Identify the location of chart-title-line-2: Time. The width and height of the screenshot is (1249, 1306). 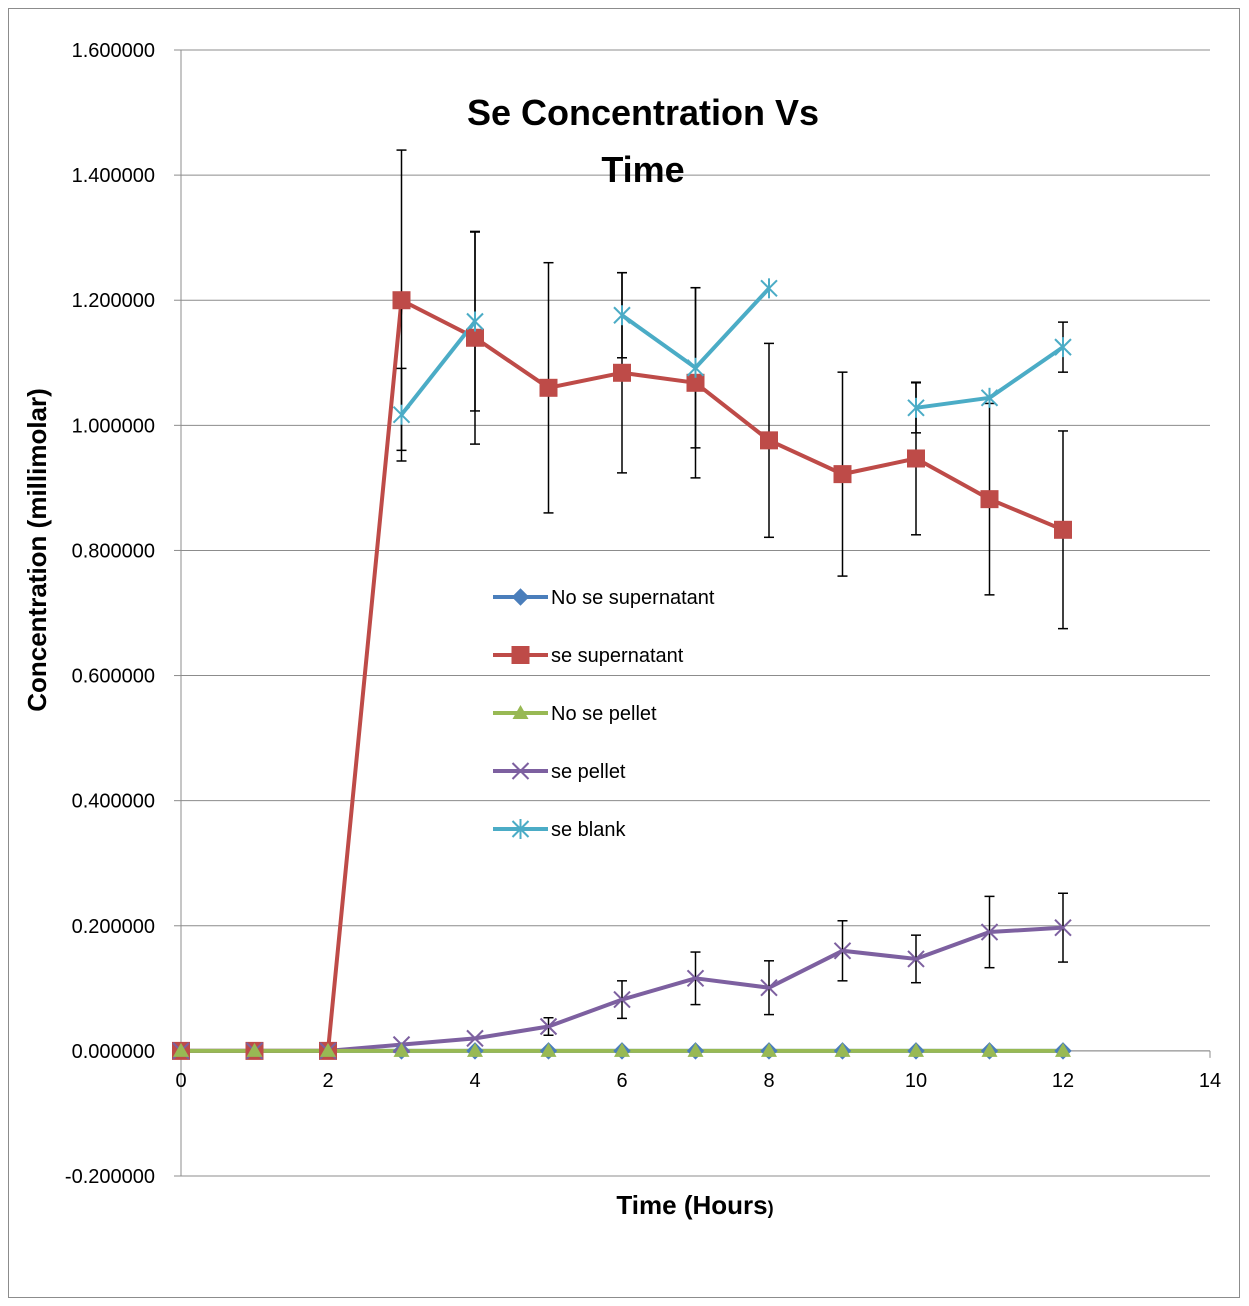
(642, 169).